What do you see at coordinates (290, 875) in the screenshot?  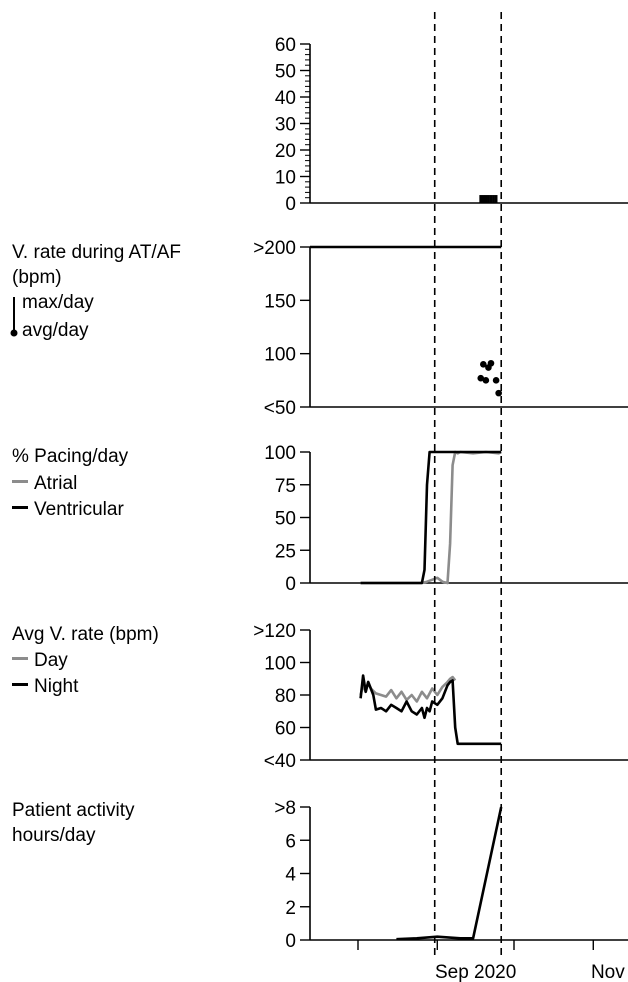 I see `y-tick-label: 4` at bounding box center [290, 875].